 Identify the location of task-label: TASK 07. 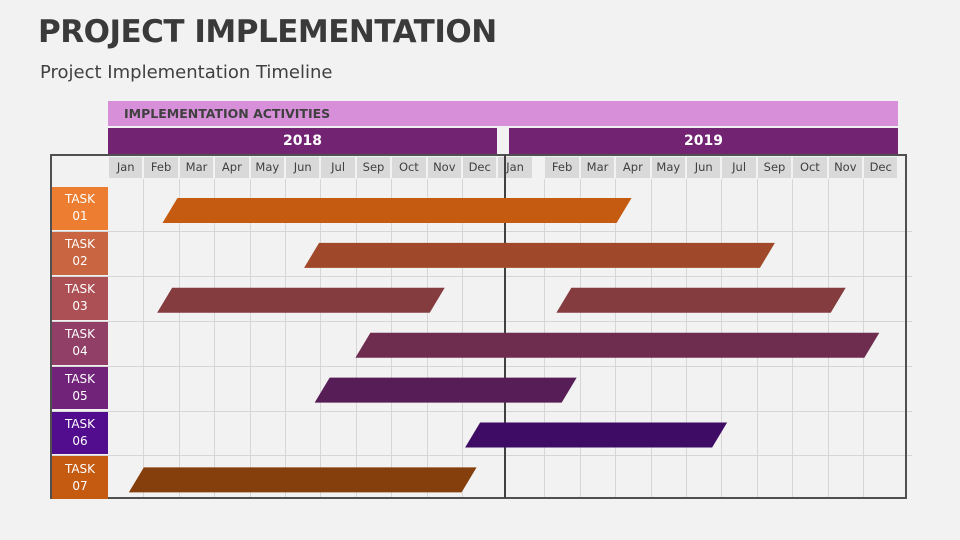
(80, 478).